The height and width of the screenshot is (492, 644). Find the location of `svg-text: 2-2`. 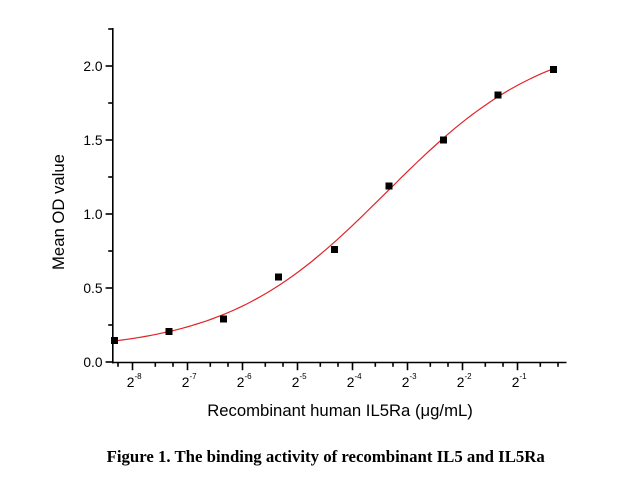

svg-text: 2-2 is located at coordinates (464, 381).